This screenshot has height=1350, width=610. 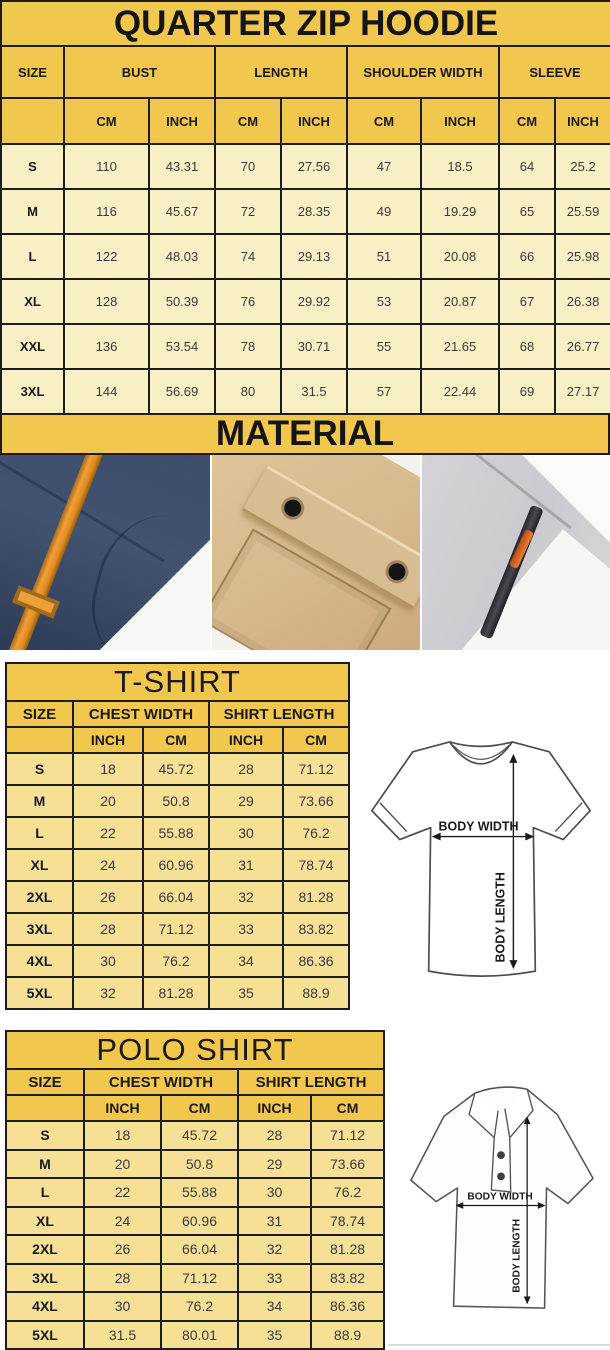 I want to click on size-cell: 2XL, so click(x=39, y=897).